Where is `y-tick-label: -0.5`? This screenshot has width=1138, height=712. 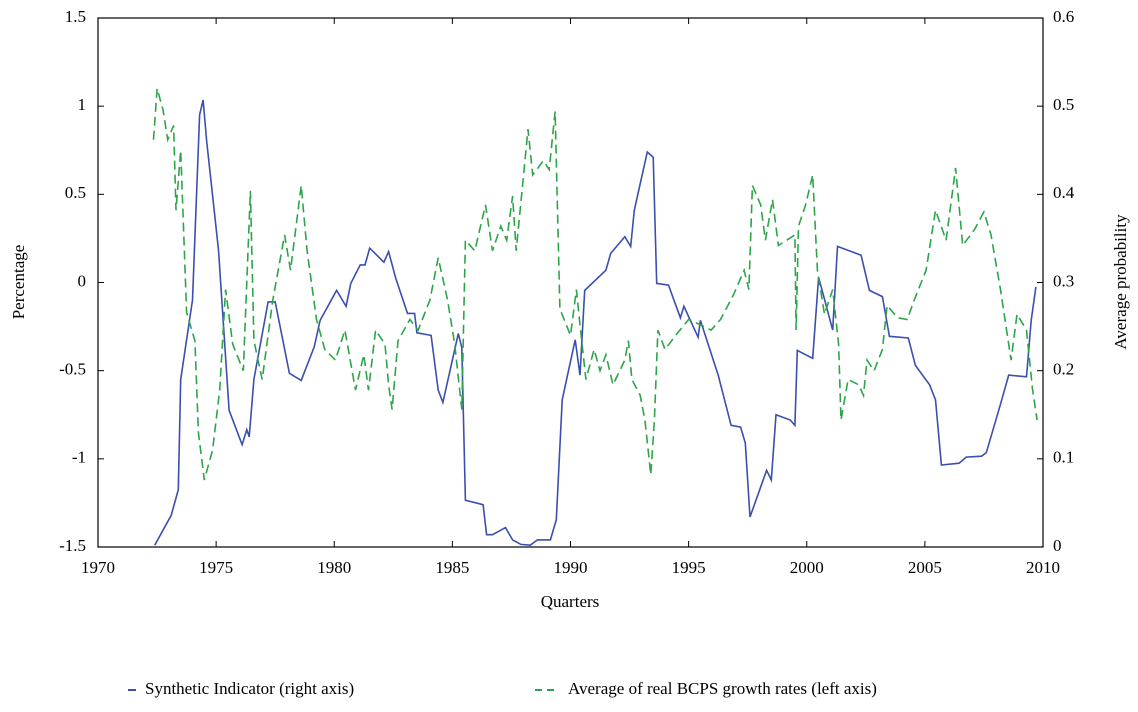 y-tick-label: -0.5 is located at coordinates (72, 369).